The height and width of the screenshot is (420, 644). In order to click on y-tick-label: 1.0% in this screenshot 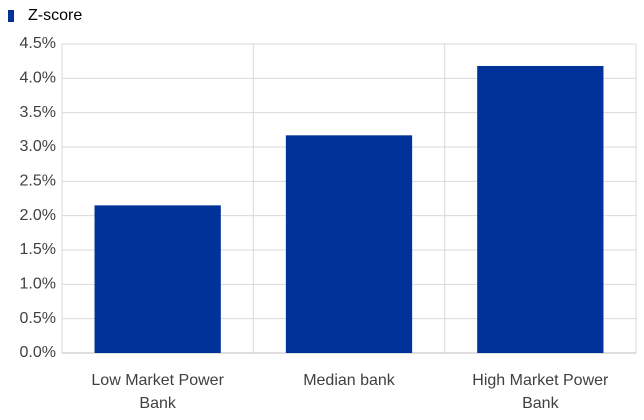, I will do `click(38, 284)`.